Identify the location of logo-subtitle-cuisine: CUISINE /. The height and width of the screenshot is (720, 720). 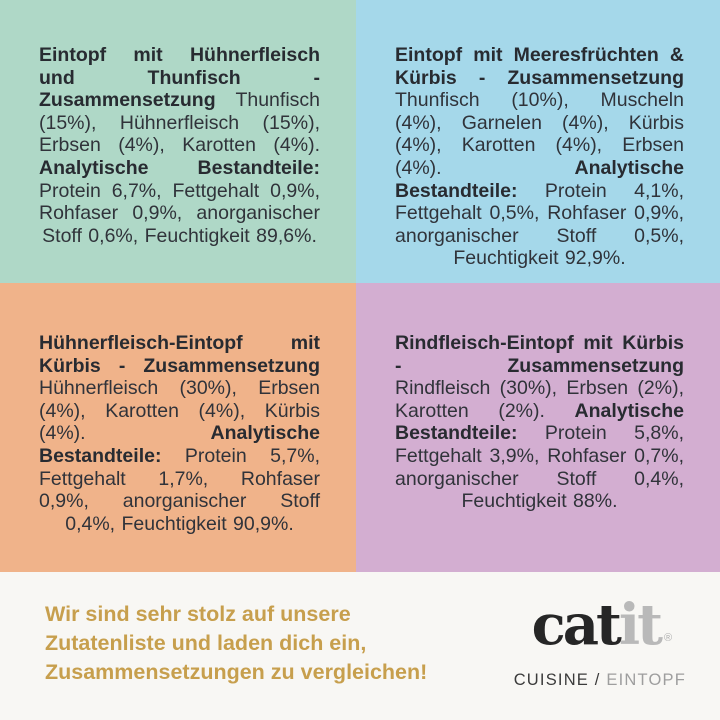
(557, 679).